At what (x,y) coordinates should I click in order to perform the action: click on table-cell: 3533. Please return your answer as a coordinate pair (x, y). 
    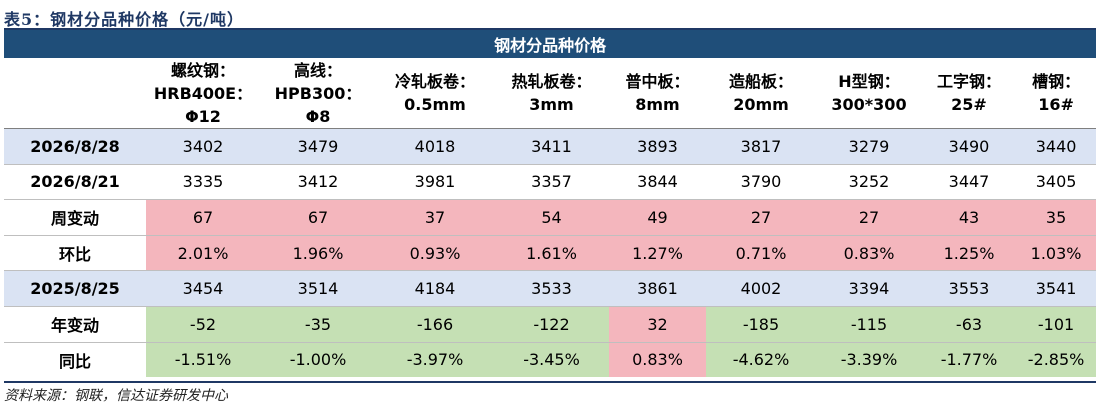
    Looking at the image, I should click on (551, 288).